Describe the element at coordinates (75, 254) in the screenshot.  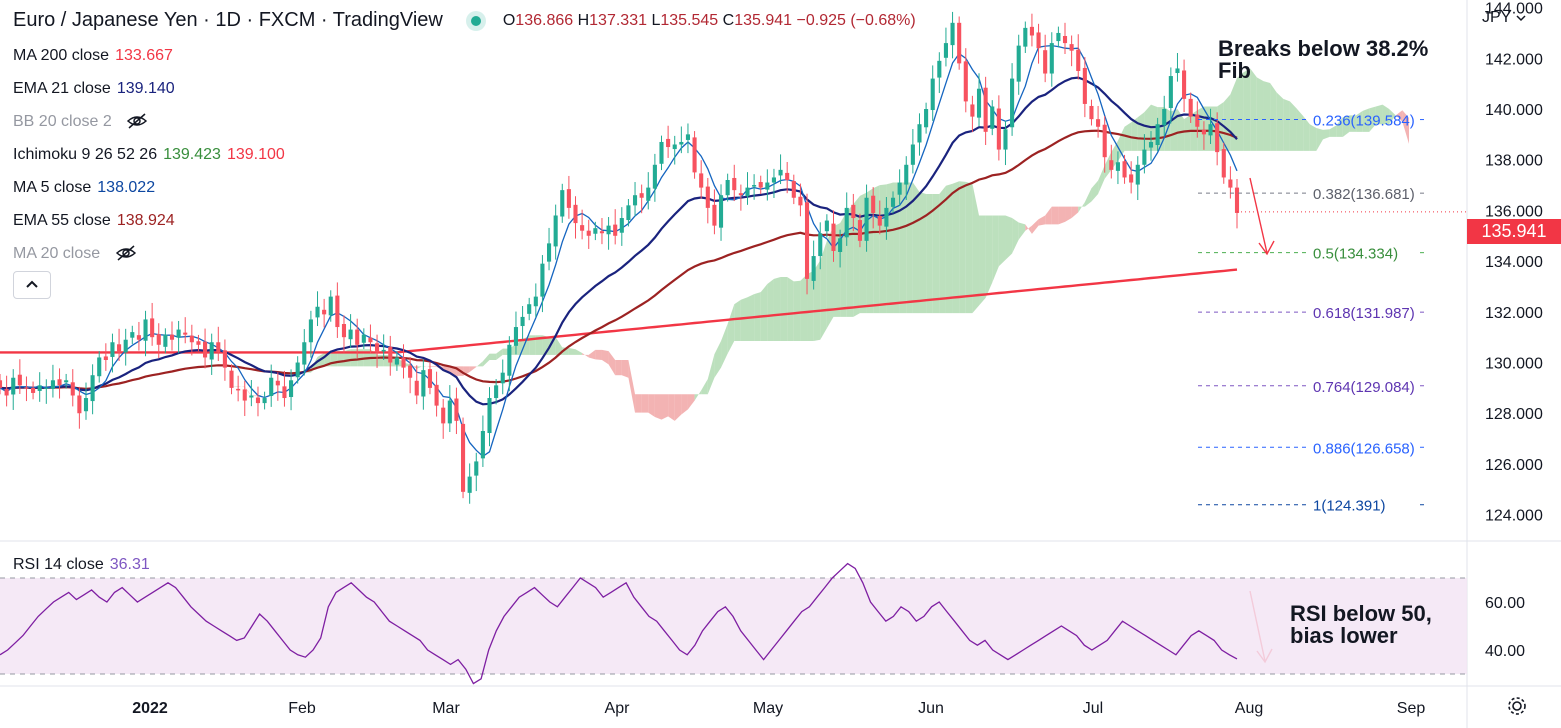
I see `legend-ma20: MA 20 close` at that location.